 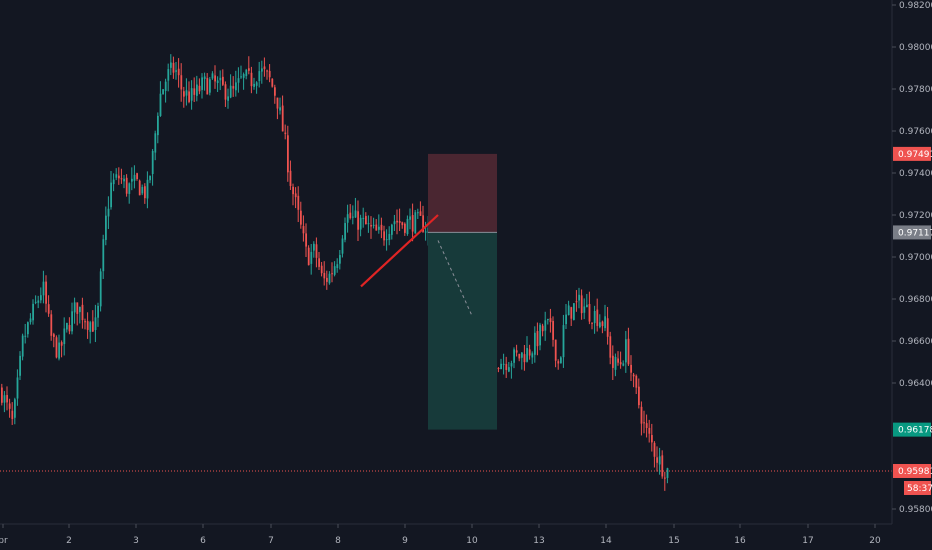 What do you see at coordinates (472, 541) in the screenshot?
I see `time-tick-label: 10` at bounding box center [472, 541].